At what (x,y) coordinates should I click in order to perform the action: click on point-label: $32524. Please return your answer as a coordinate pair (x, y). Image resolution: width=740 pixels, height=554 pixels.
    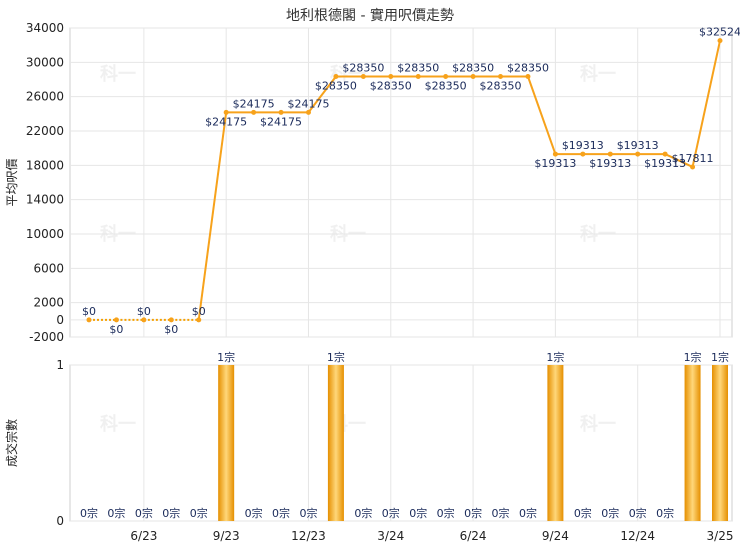
    Looking at the image, I should click on (719, 32).